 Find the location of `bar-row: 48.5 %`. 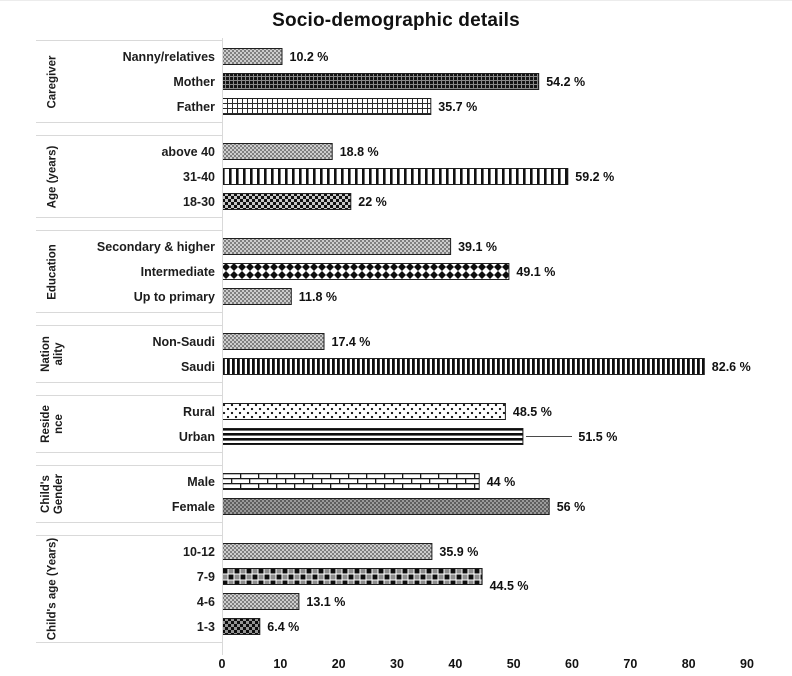

bar-row: 48.5 % is located at coordinates (507, 411).